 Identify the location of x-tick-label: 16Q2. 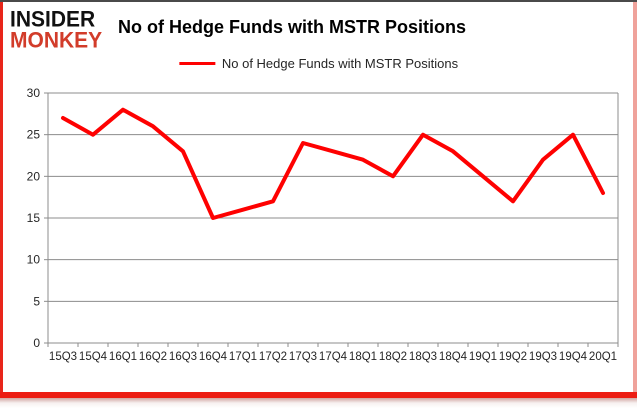
(153, 357).